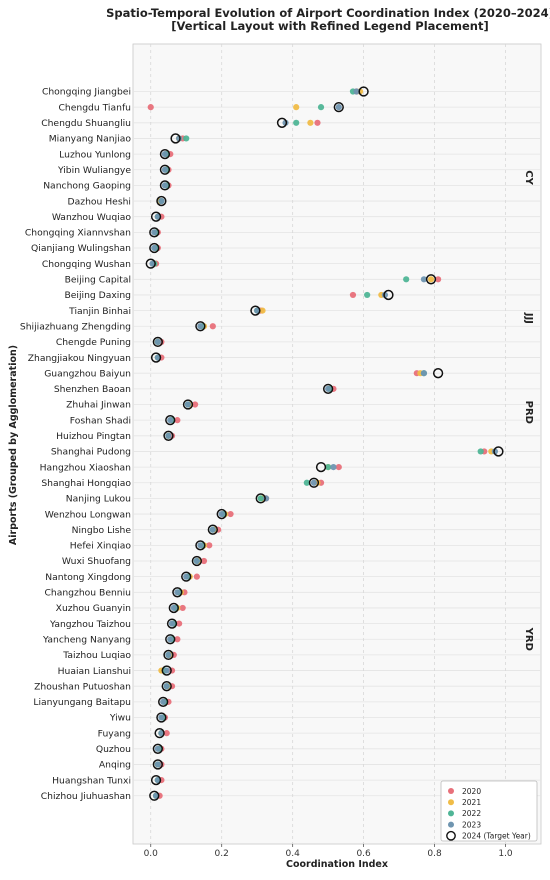 The width and height of the screenshot is (550, 880). Describe the element at coordinates (82, 686) in the screenshot. I see `airport-label: Zhoushan Putuoshan` at that location.